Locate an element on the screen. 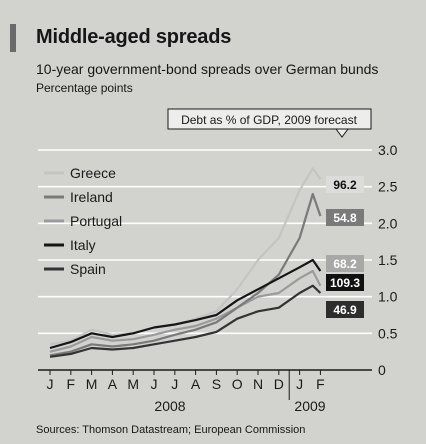 The width and height of the screenshot is (426, 444). y-tick-label: 1.5 is located at coordinates (388, 260).